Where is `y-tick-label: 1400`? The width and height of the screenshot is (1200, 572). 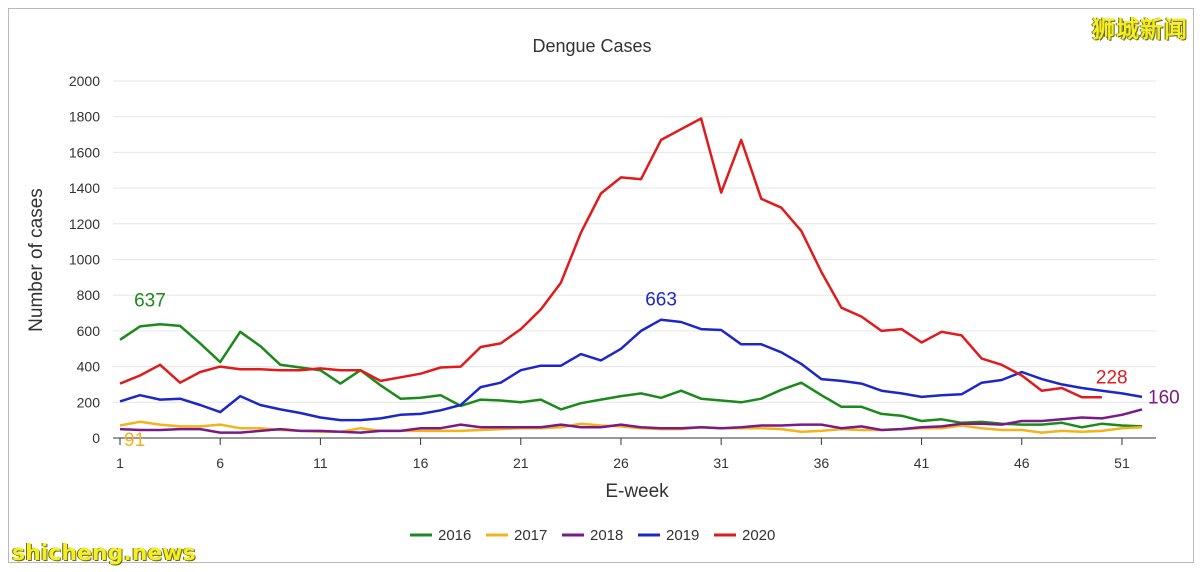 y-tick-label: 1400 is located at coordinates (84, 188).